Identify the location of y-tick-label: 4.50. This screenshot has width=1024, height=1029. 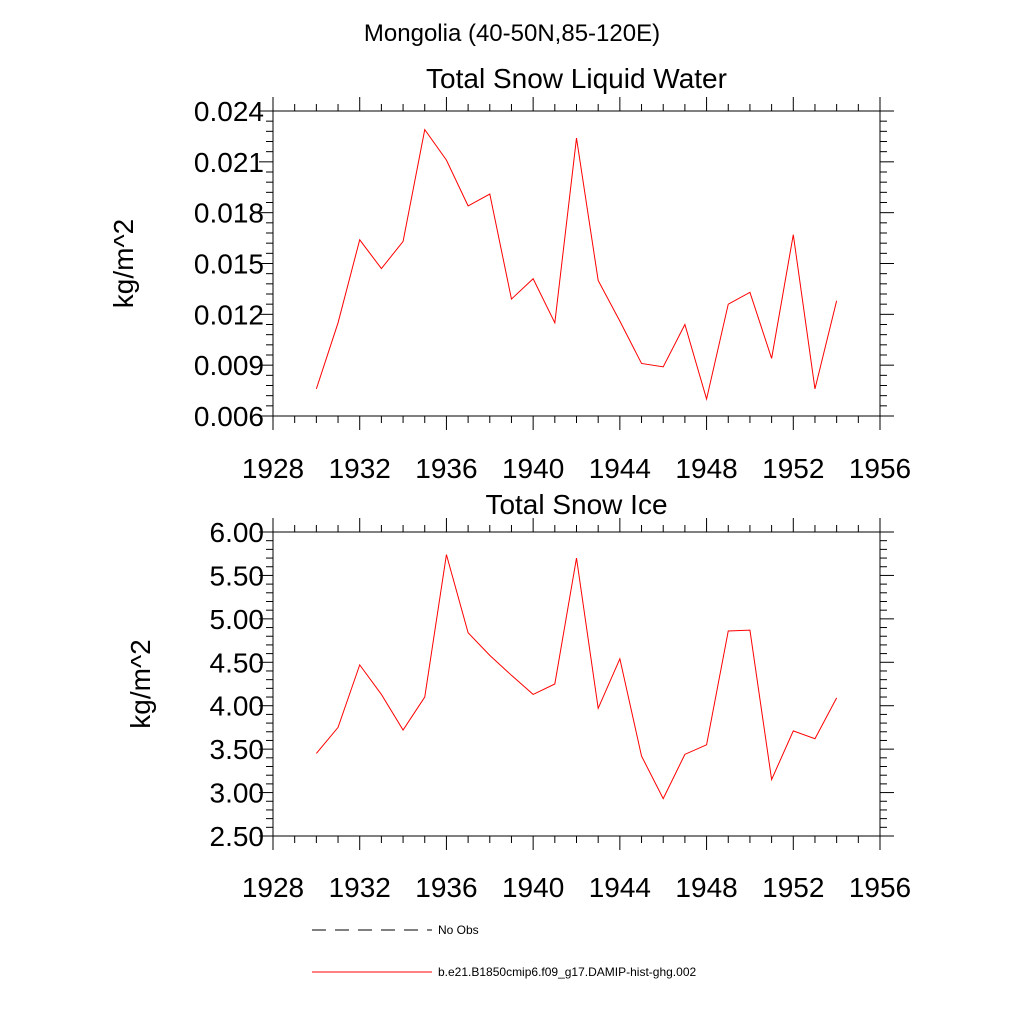
(237, 662).